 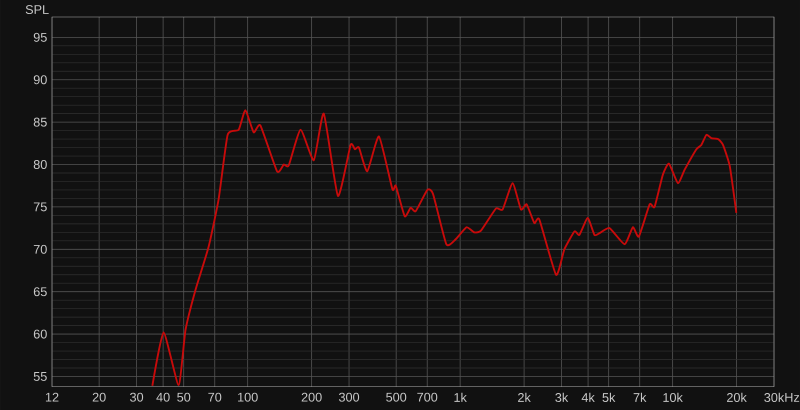 I want to click on y-tick-label: 90, so click(x=40, y=79).